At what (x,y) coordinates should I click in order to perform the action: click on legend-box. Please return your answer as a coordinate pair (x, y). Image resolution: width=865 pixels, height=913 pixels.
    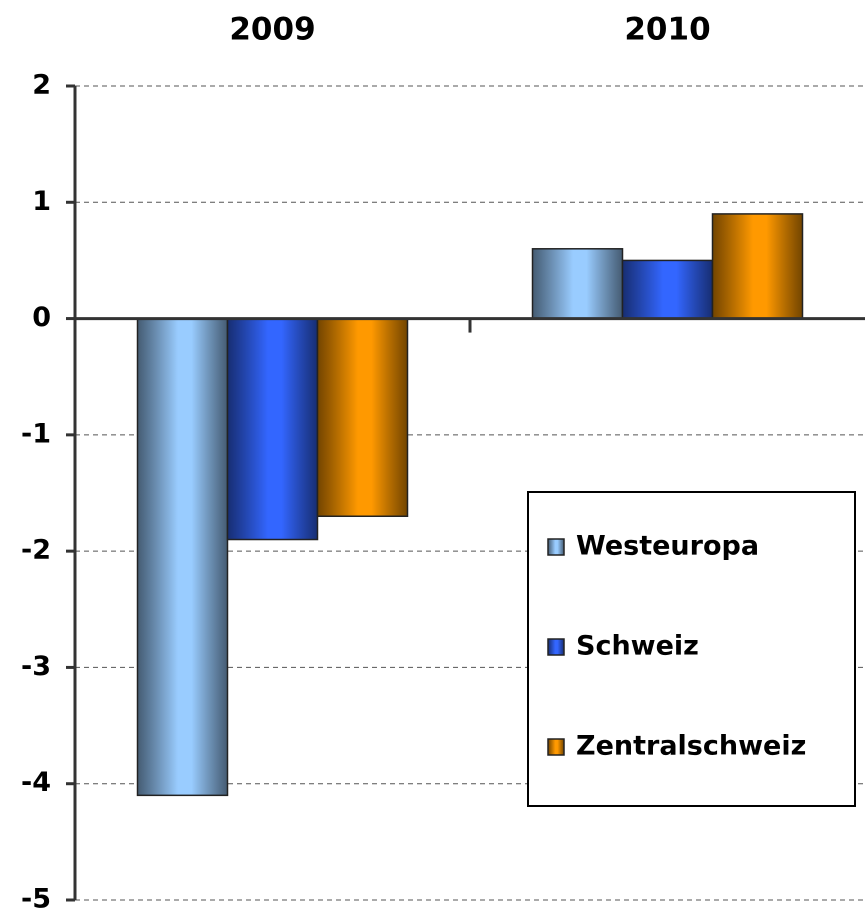
    Looking at the image, I should click on (691, 649).